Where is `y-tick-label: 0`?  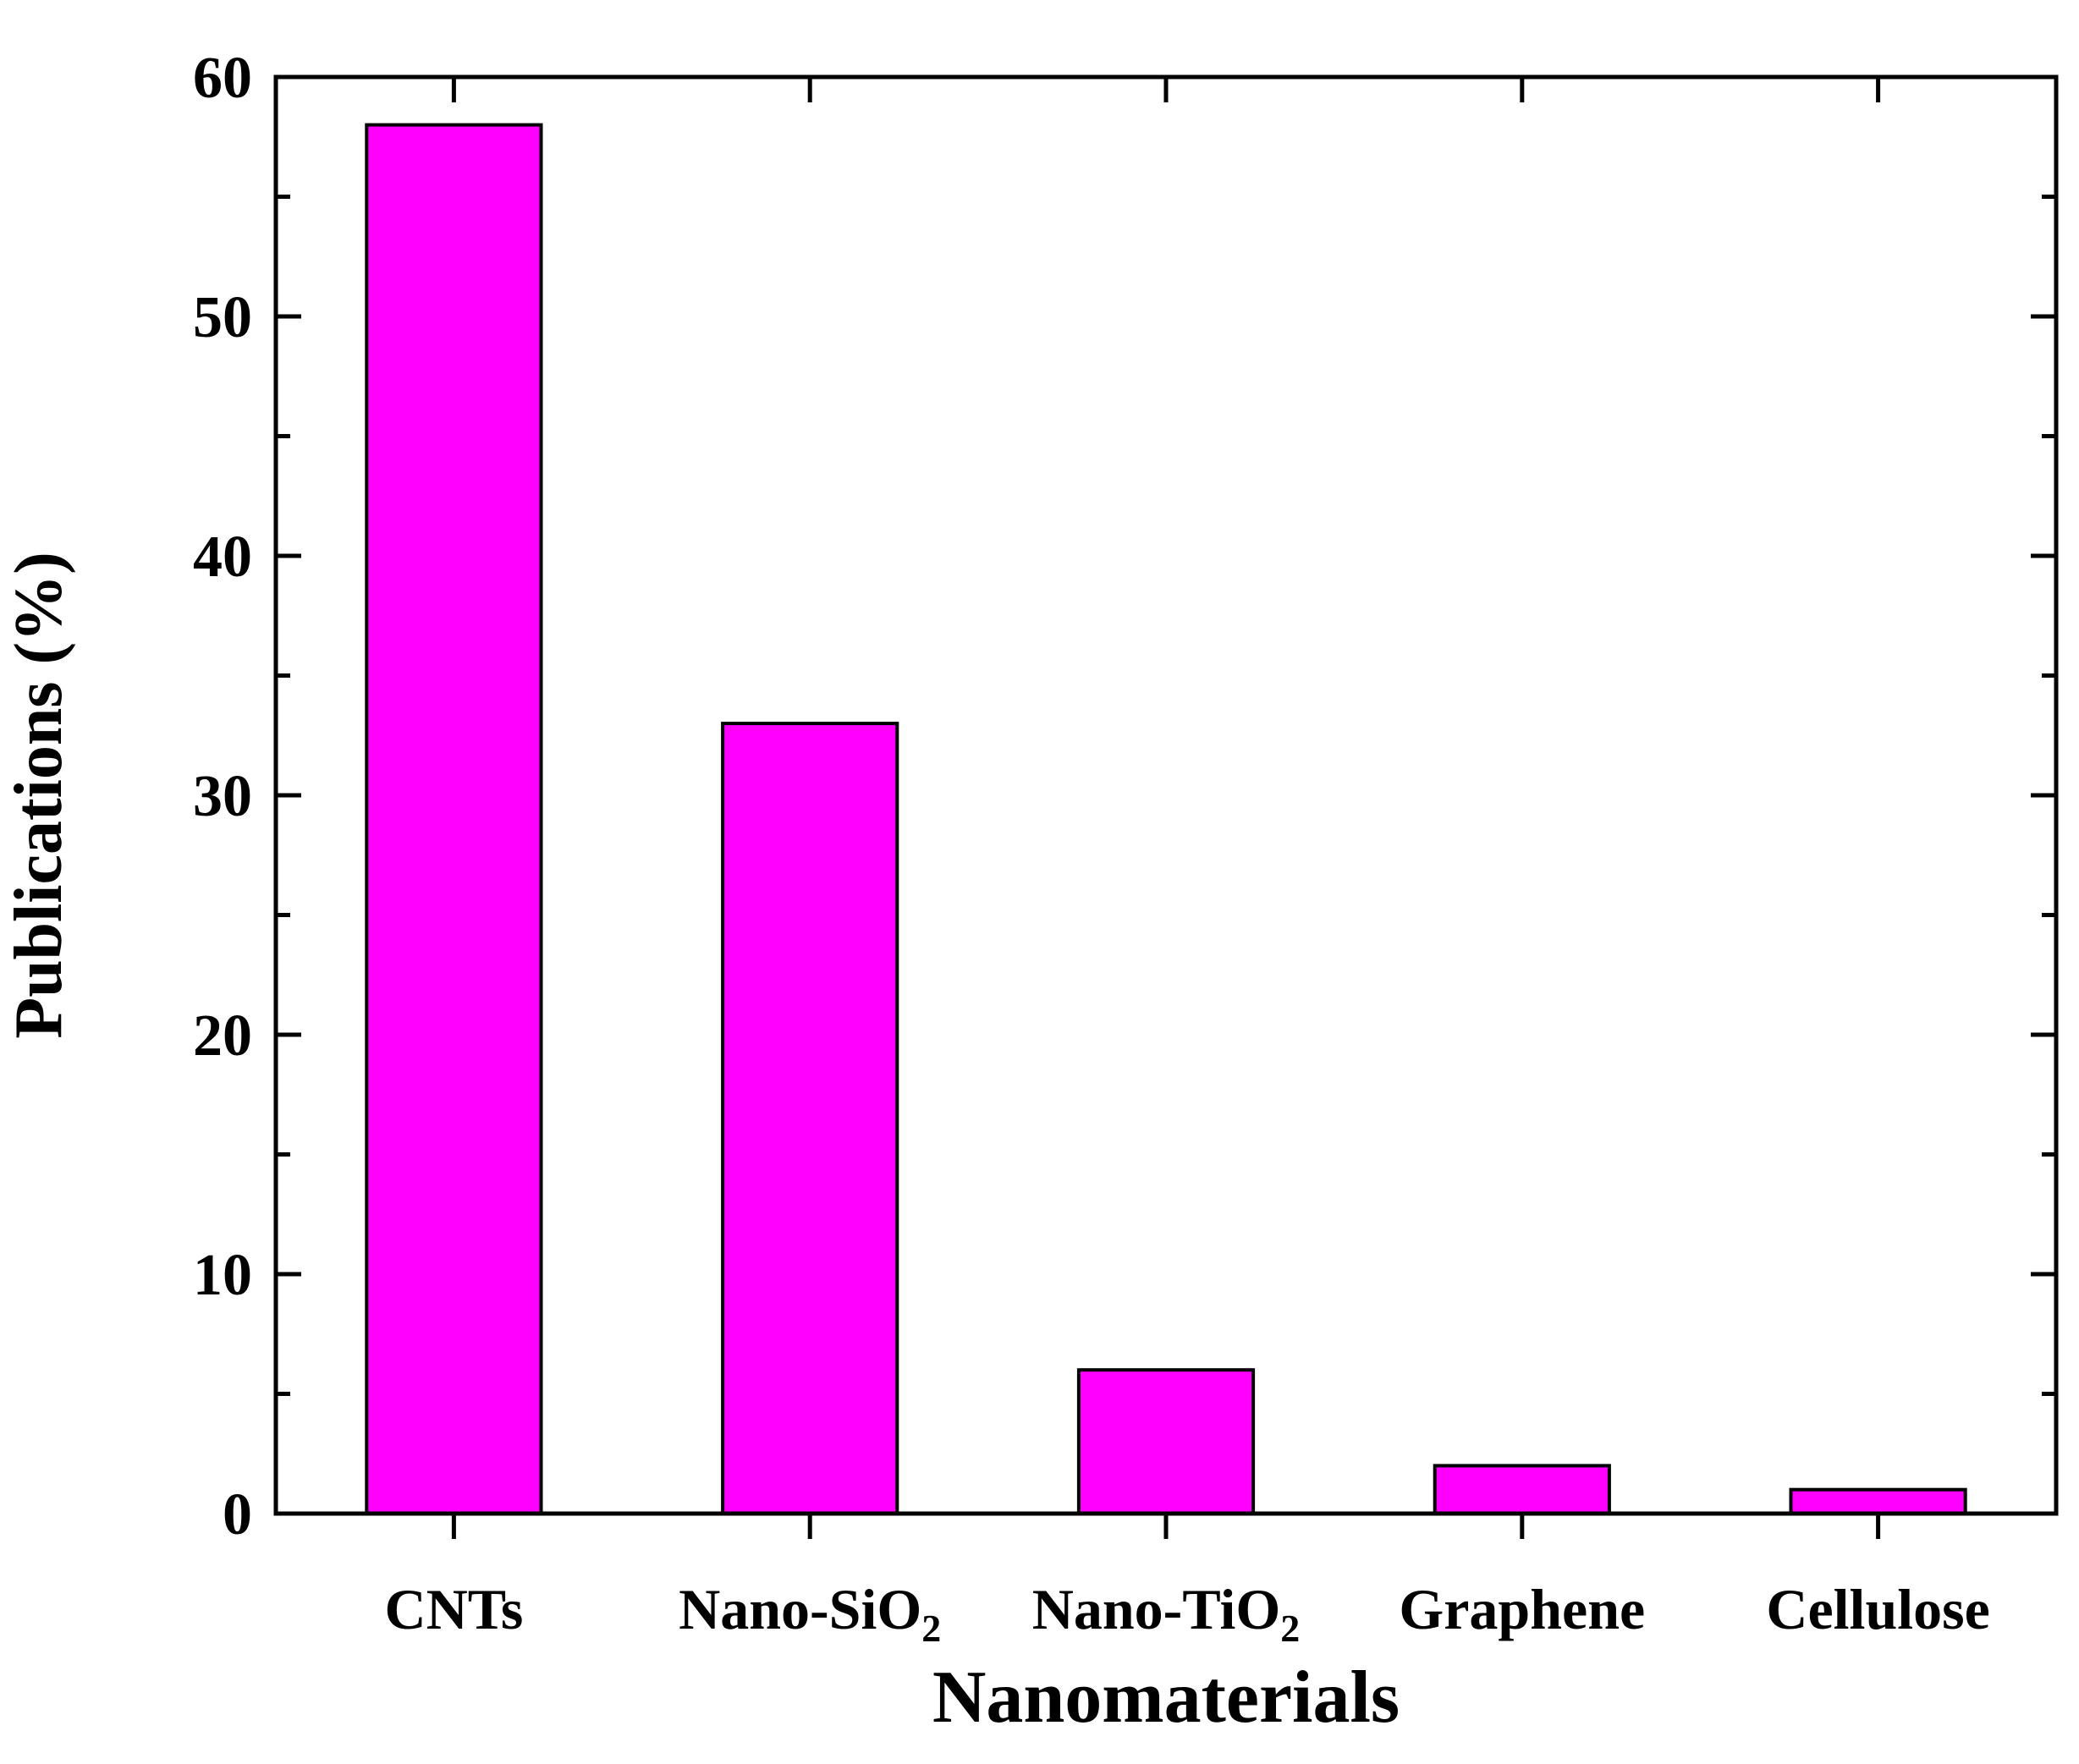
y-tick-label: 0 is located at coordinates (237, 1514).